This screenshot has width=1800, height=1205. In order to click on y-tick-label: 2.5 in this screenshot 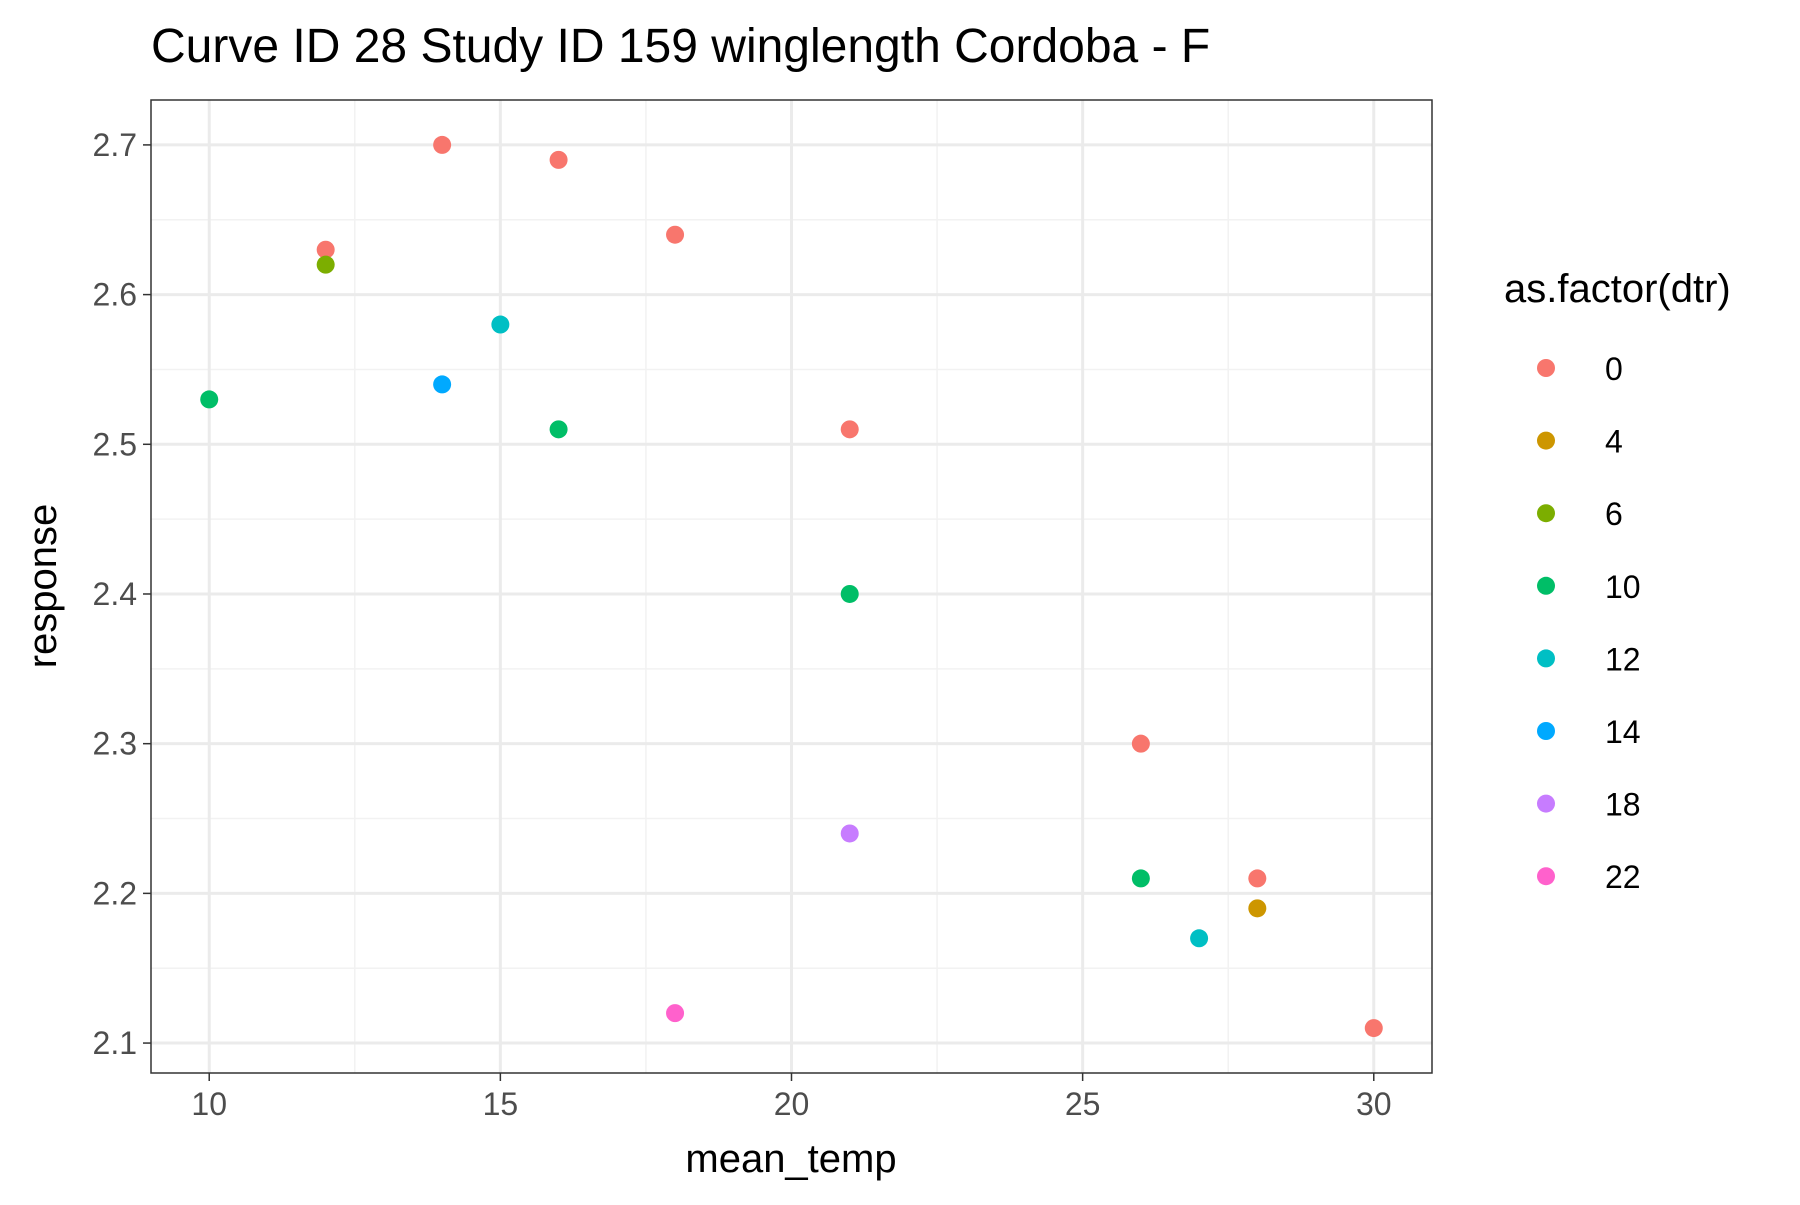, I will do `click(115, 444)`.